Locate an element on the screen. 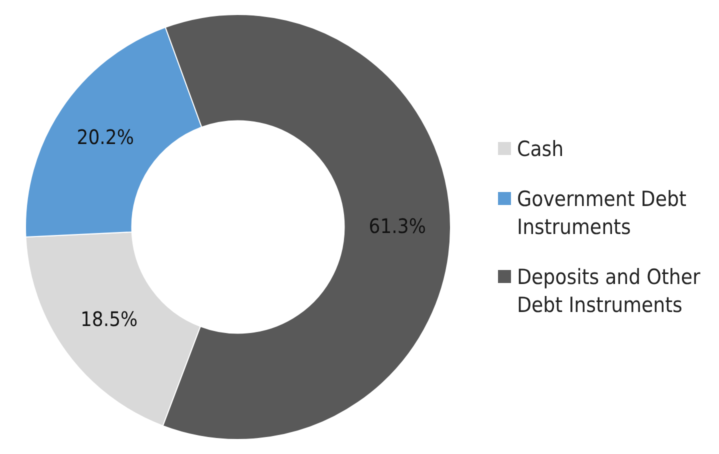  legend-label: Deposits and Other Debt Instruments is located at coordinates (609, 291).